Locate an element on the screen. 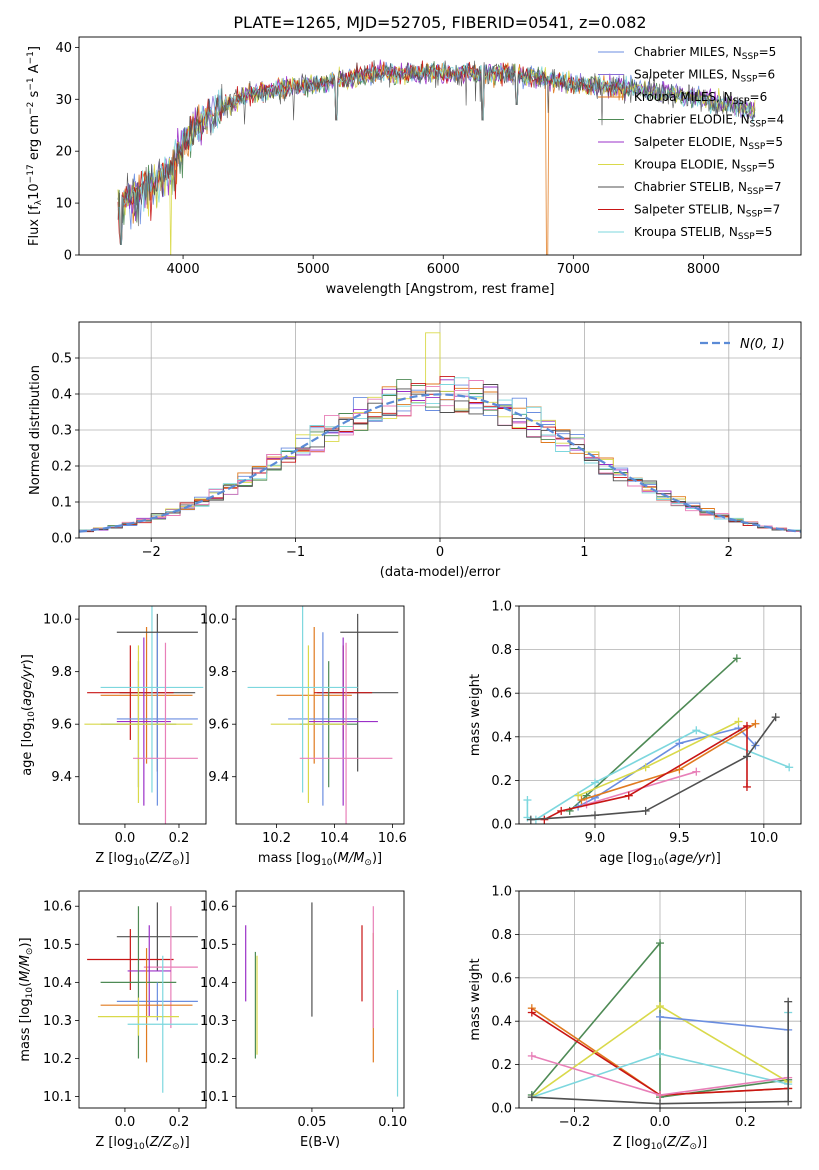 Image resolution: width=819 pixels, height=1170 pixels. y-tick-label: 9.8 is located at coordinates (218, 672).